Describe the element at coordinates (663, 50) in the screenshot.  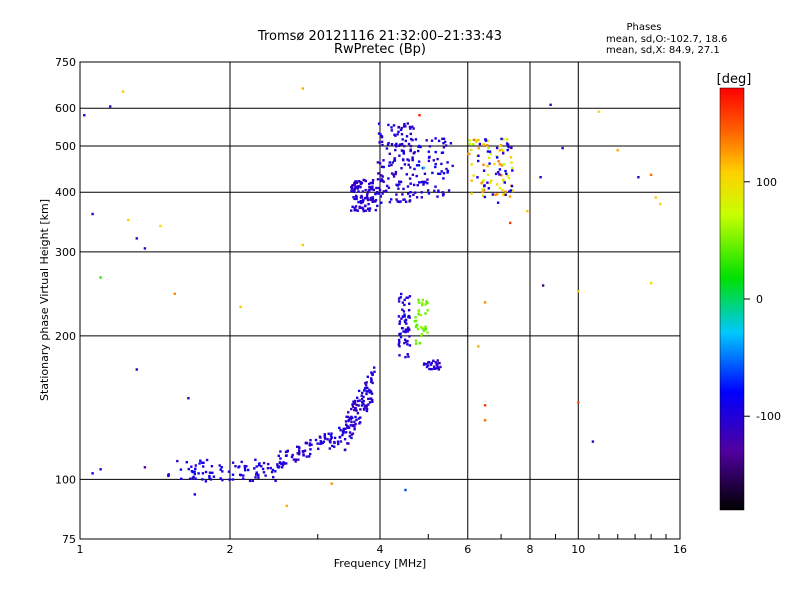
I see `stats-x-line: mean, sd,X: 84.9, 27.1` at that location.